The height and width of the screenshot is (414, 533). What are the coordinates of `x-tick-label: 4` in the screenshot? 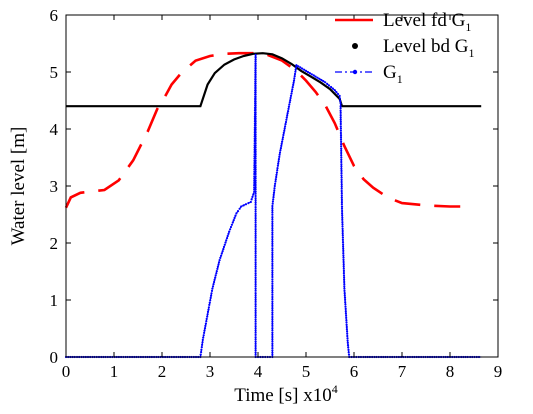 It's located at (258, 371).